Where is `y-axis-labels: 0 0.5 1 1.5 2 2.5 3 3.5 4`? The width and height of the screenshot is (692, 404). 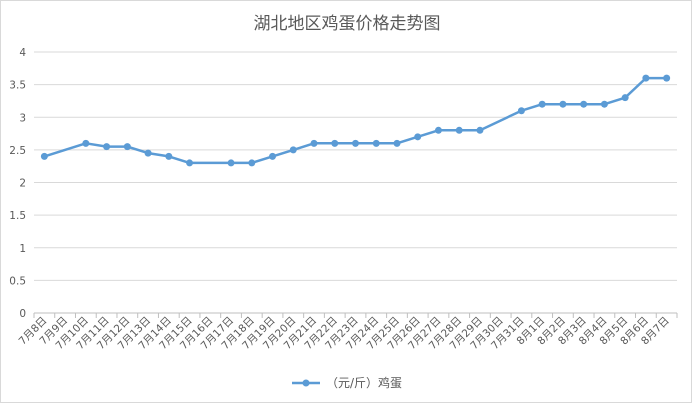
y-axis-labels: 0 0.5 1 1.5 2 2.5 3 3.5 4 is located at coordinates (17, 183).